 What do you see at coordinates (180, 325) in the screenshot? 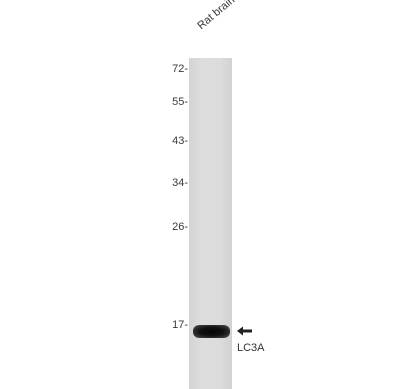
I see `marker-17: 17-` at bounding box center [180, 325].